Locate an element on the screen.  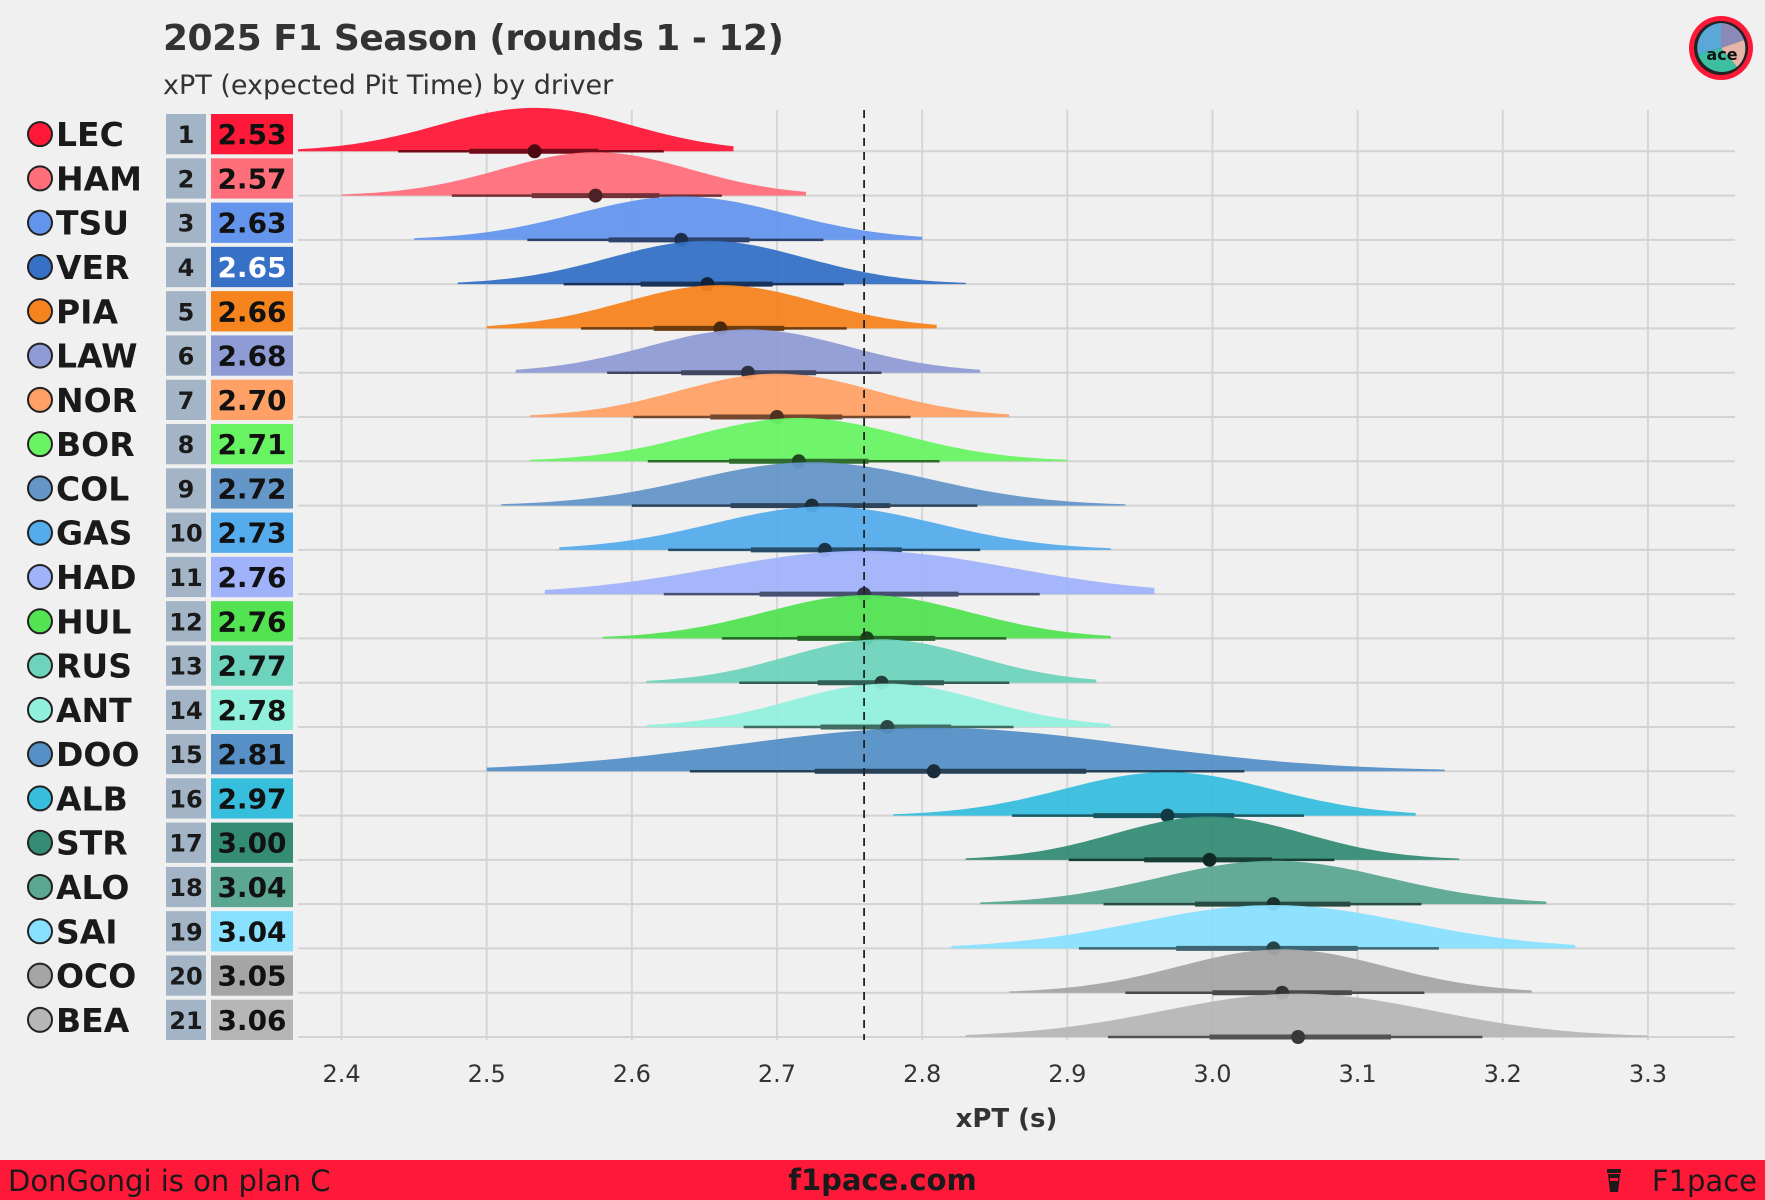
alpine-icon is located at coordinates (40, 532).